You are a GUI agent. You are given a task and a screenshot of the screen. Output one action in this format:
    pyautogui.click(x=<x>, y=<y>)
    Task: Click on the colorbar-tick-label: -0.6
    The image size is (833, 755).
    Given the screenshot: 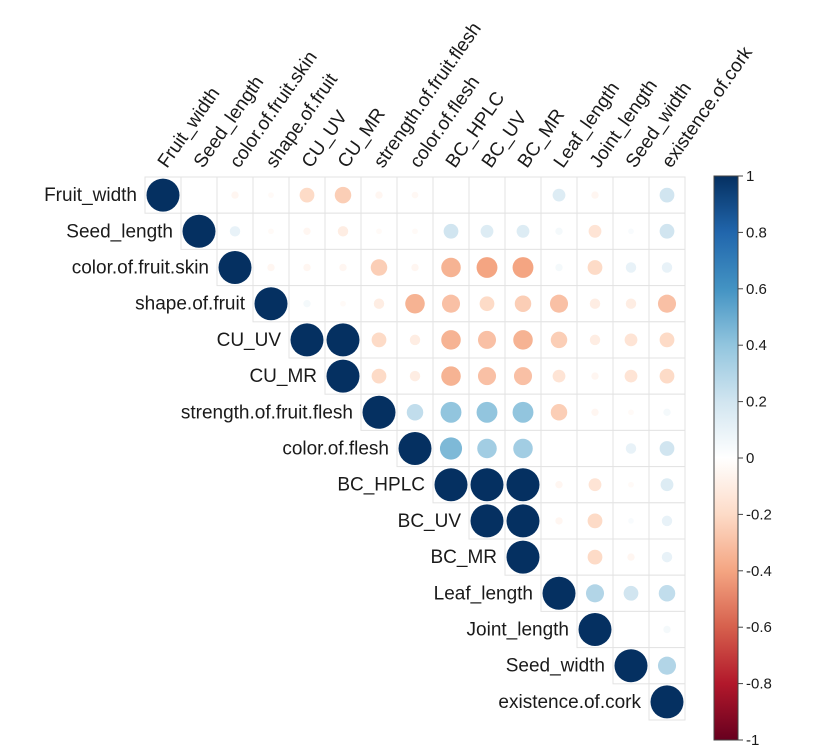 What is the action you would take?
    pyautogui.click(x=759, y=627)
    